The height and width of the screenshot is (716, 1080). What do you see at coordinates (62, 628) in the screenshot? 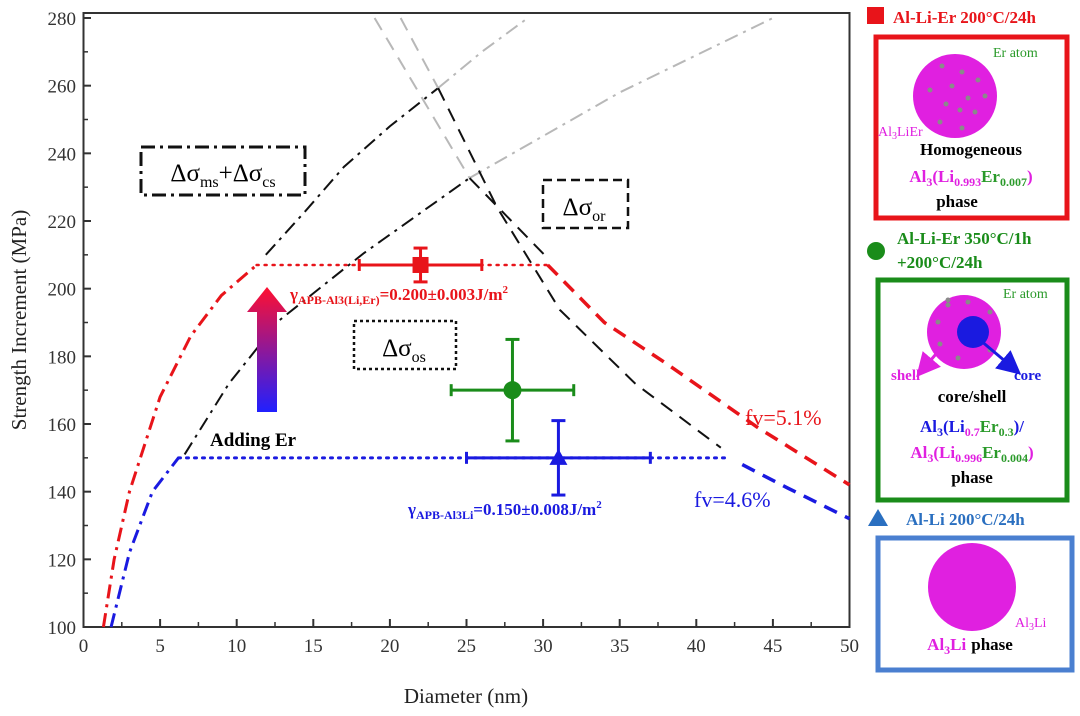
I see `y-tick-label: 100` at bounding box center [62, 628].